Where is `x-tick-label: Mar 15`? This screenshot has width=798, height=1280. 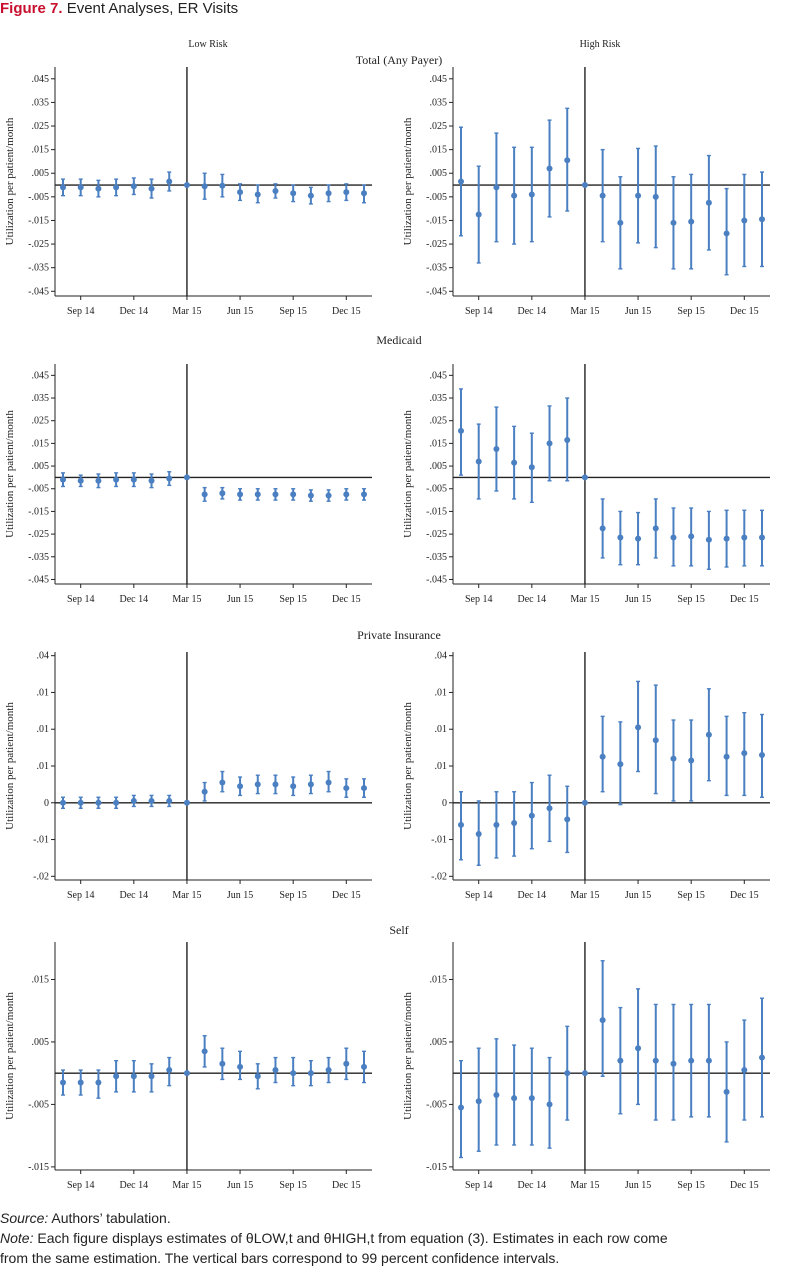
x-tick-label: Mar 15 is located at coordinates (584, 599).